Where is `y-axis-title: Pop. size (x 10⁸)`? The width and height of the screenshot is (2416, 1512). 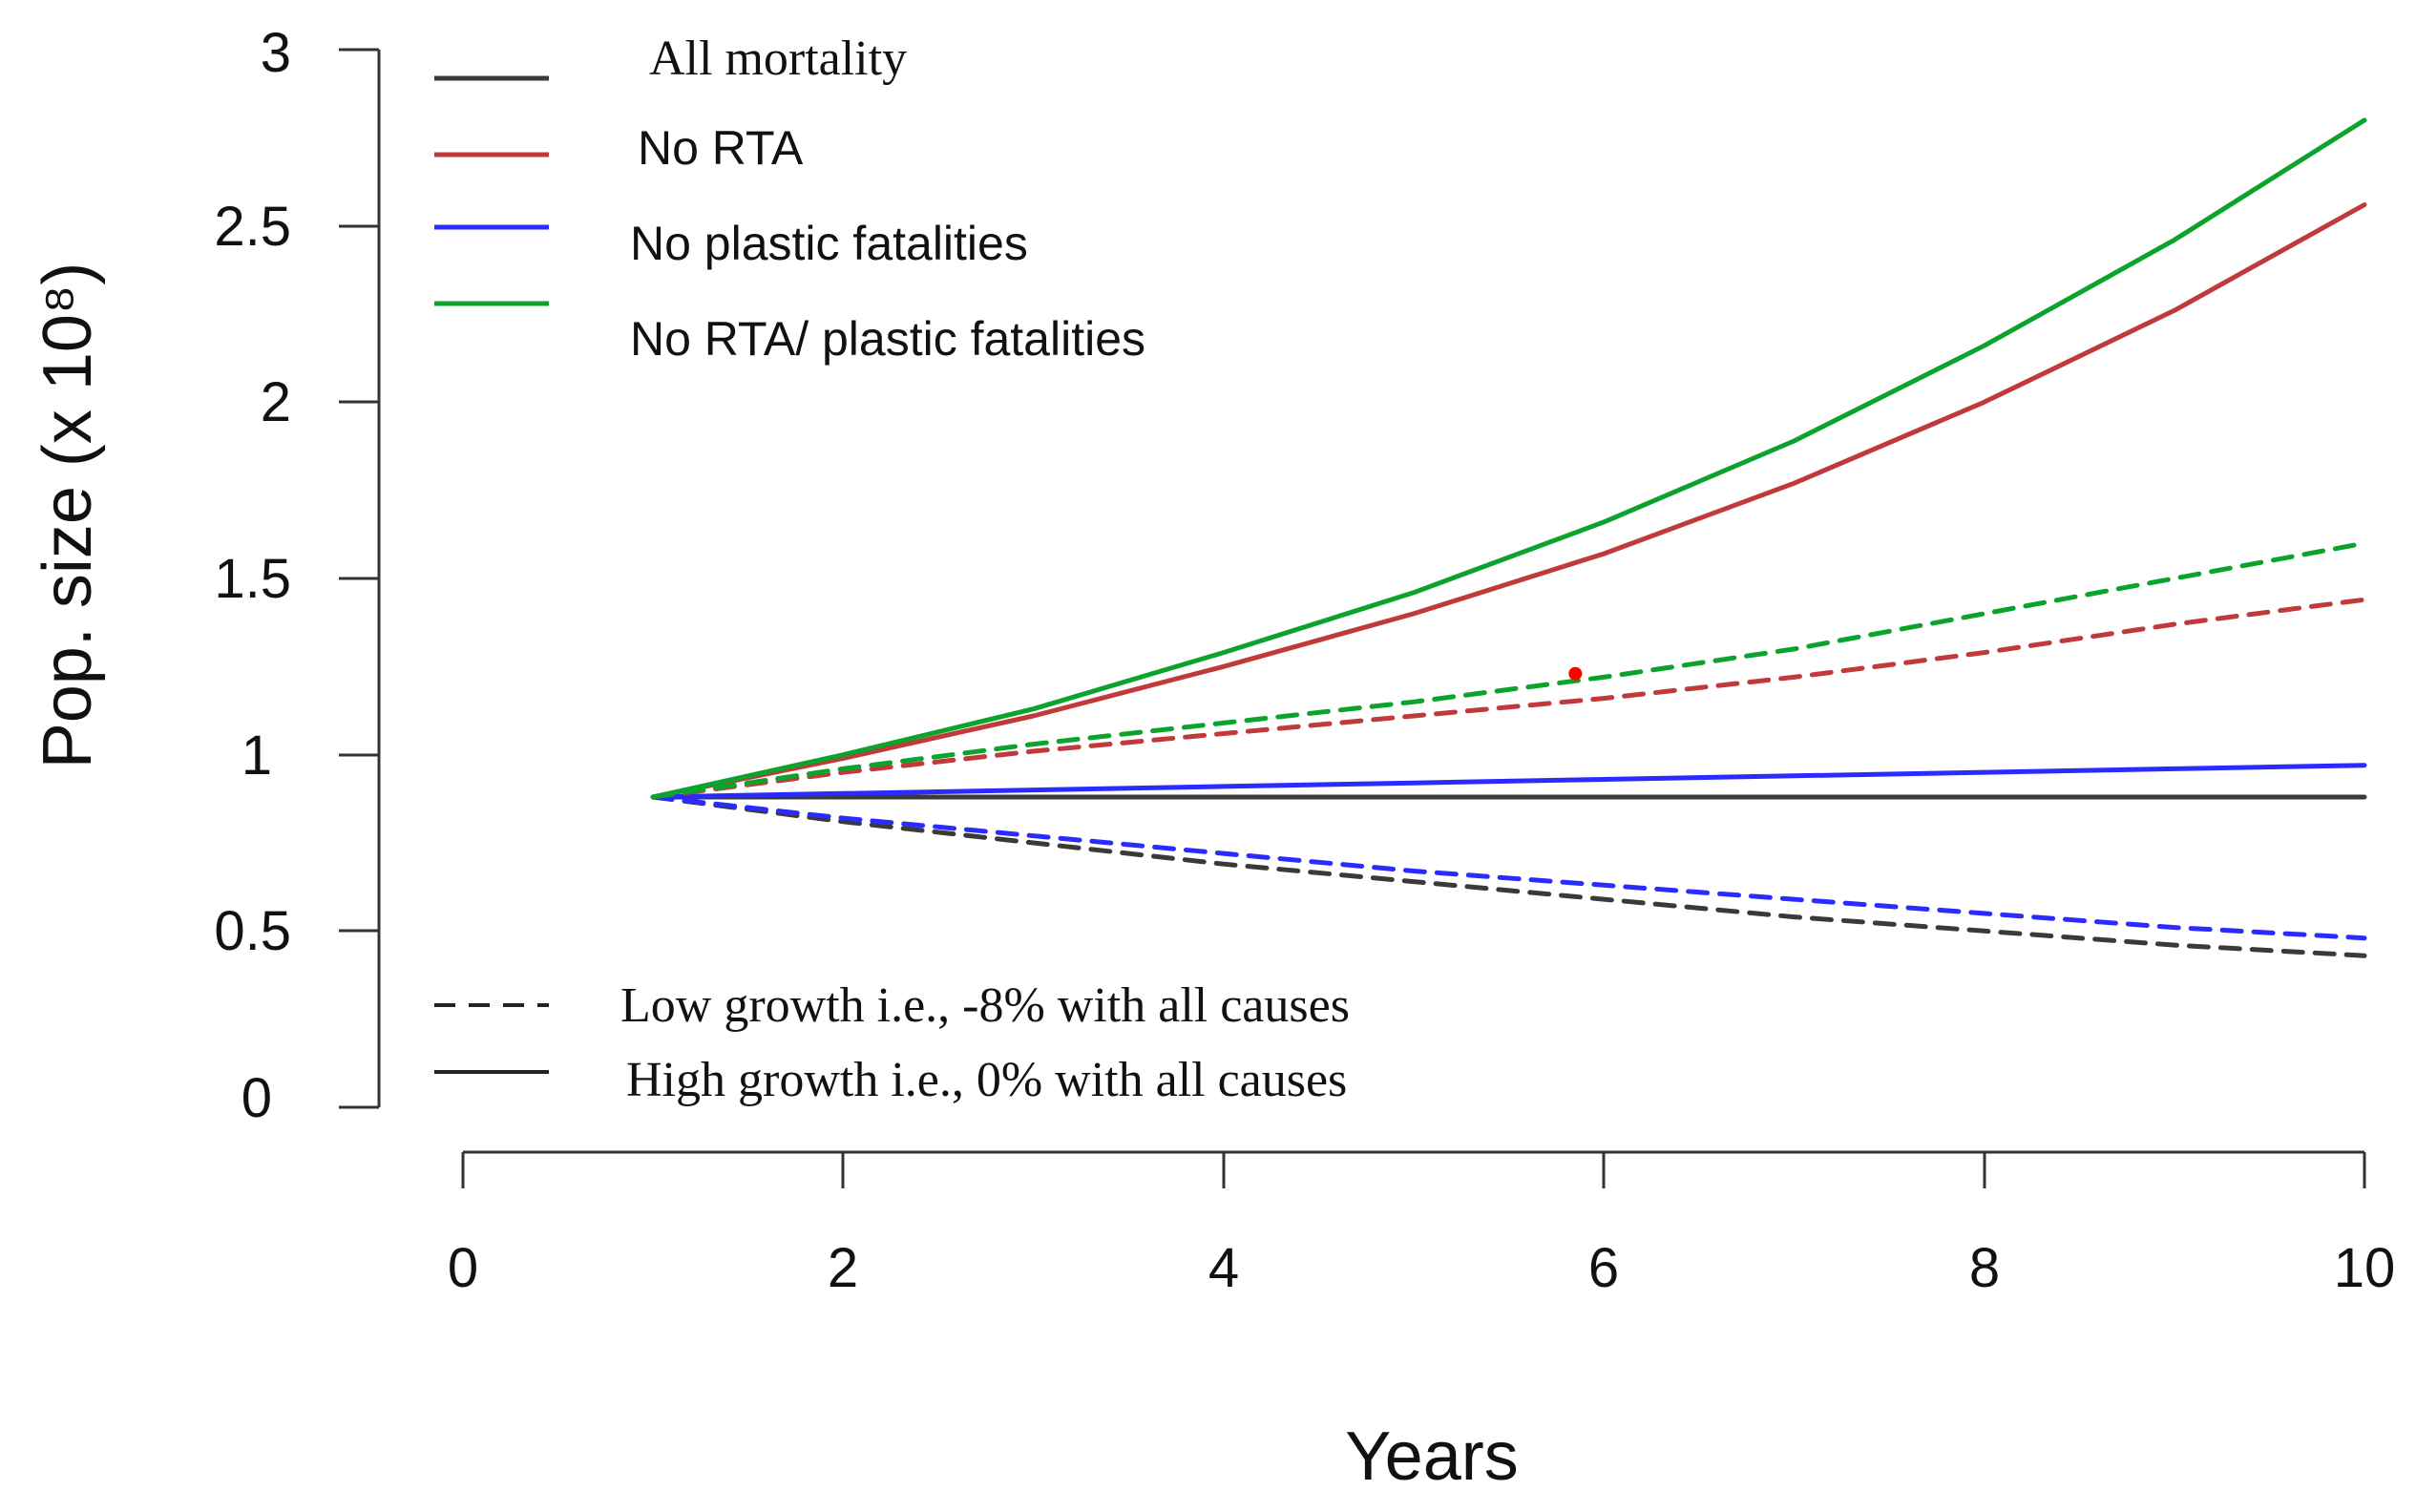
y-axis-title: Pop. size (x 10⁸) is located at coordinates (68, 515).